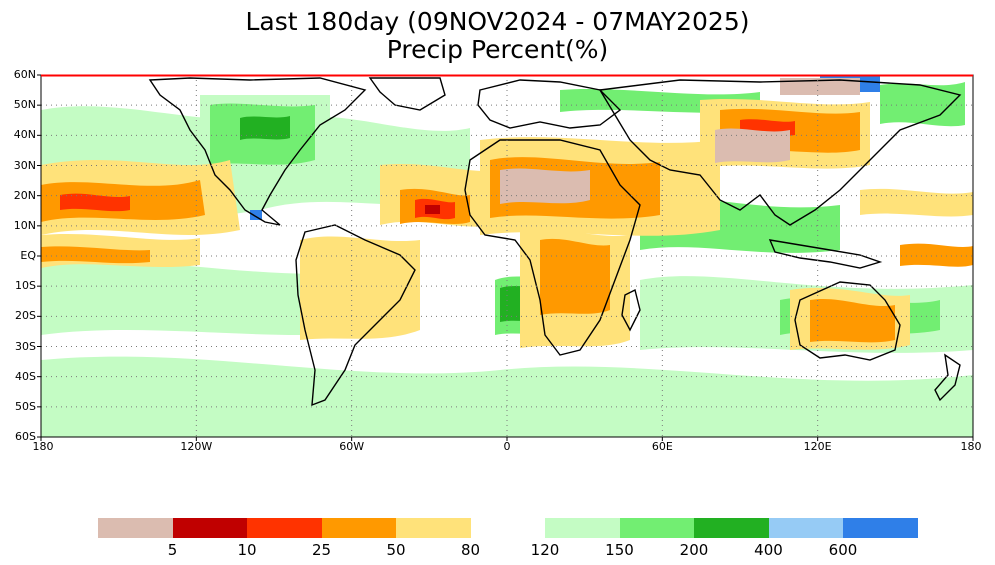 The image size is (995, 565). What do you see at coordinates (24, 165) in the screenshot?
I see `lat-label: 30N` at bounding box center [24, 165].